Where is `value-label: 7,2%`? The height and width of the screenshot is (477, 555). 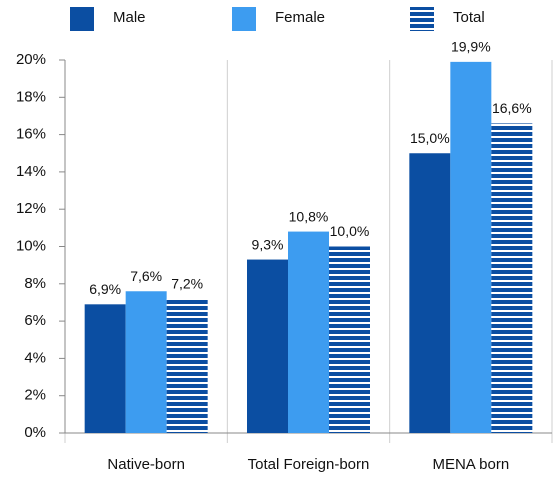 value-label: 7,2% is located at coordinates (187, 283).